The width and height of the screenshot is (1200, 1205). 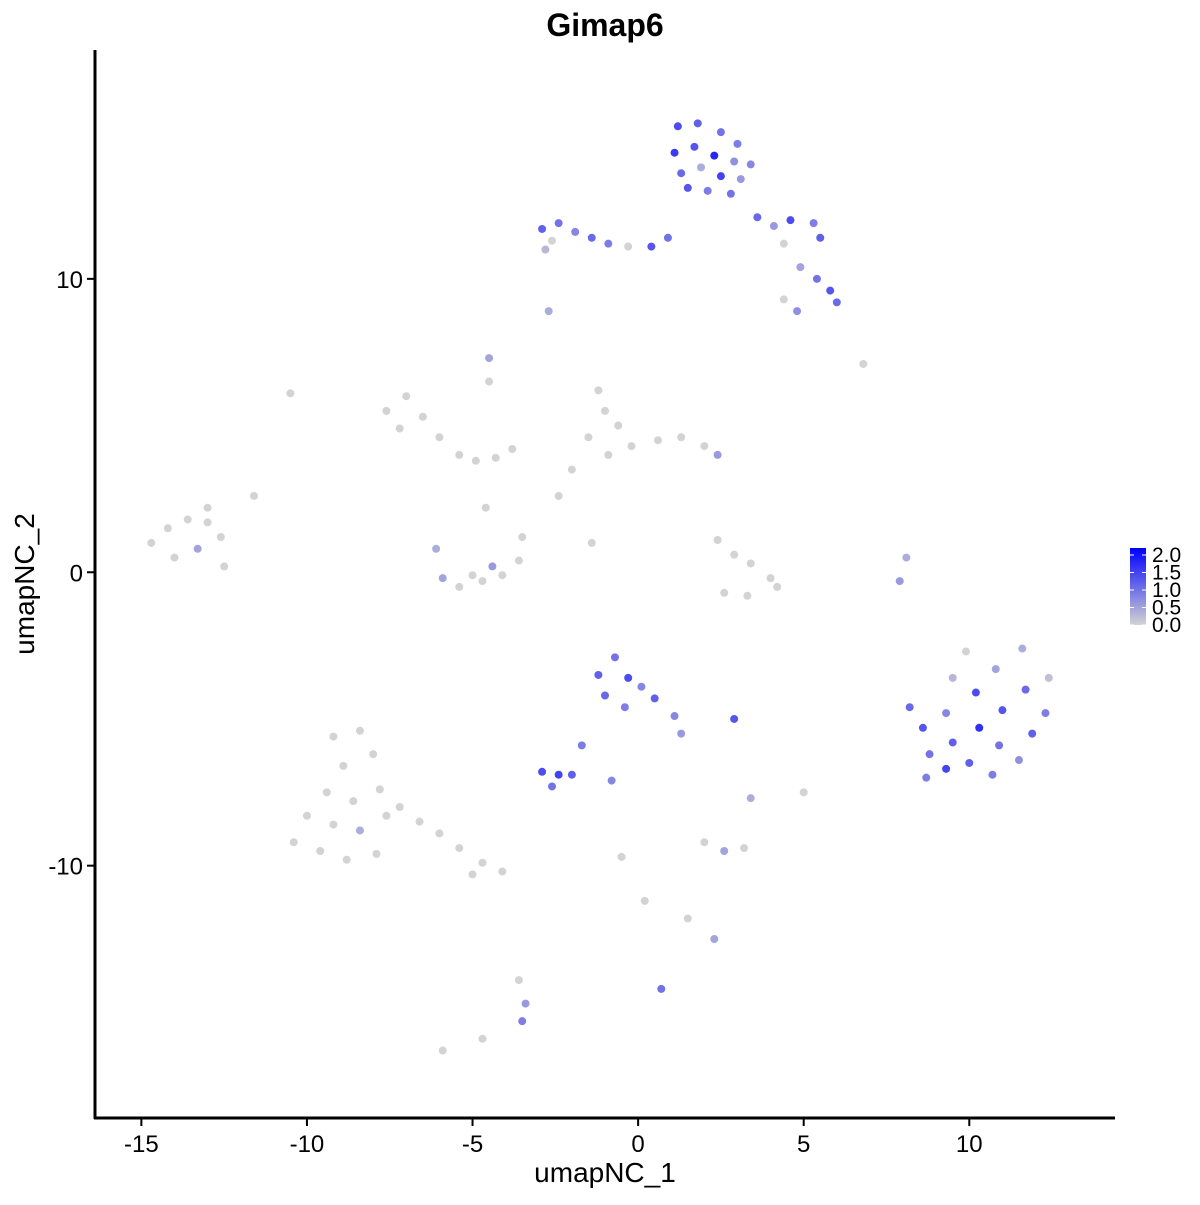 I want to click on y-tick-label: 0, so click(x=76, y=573).